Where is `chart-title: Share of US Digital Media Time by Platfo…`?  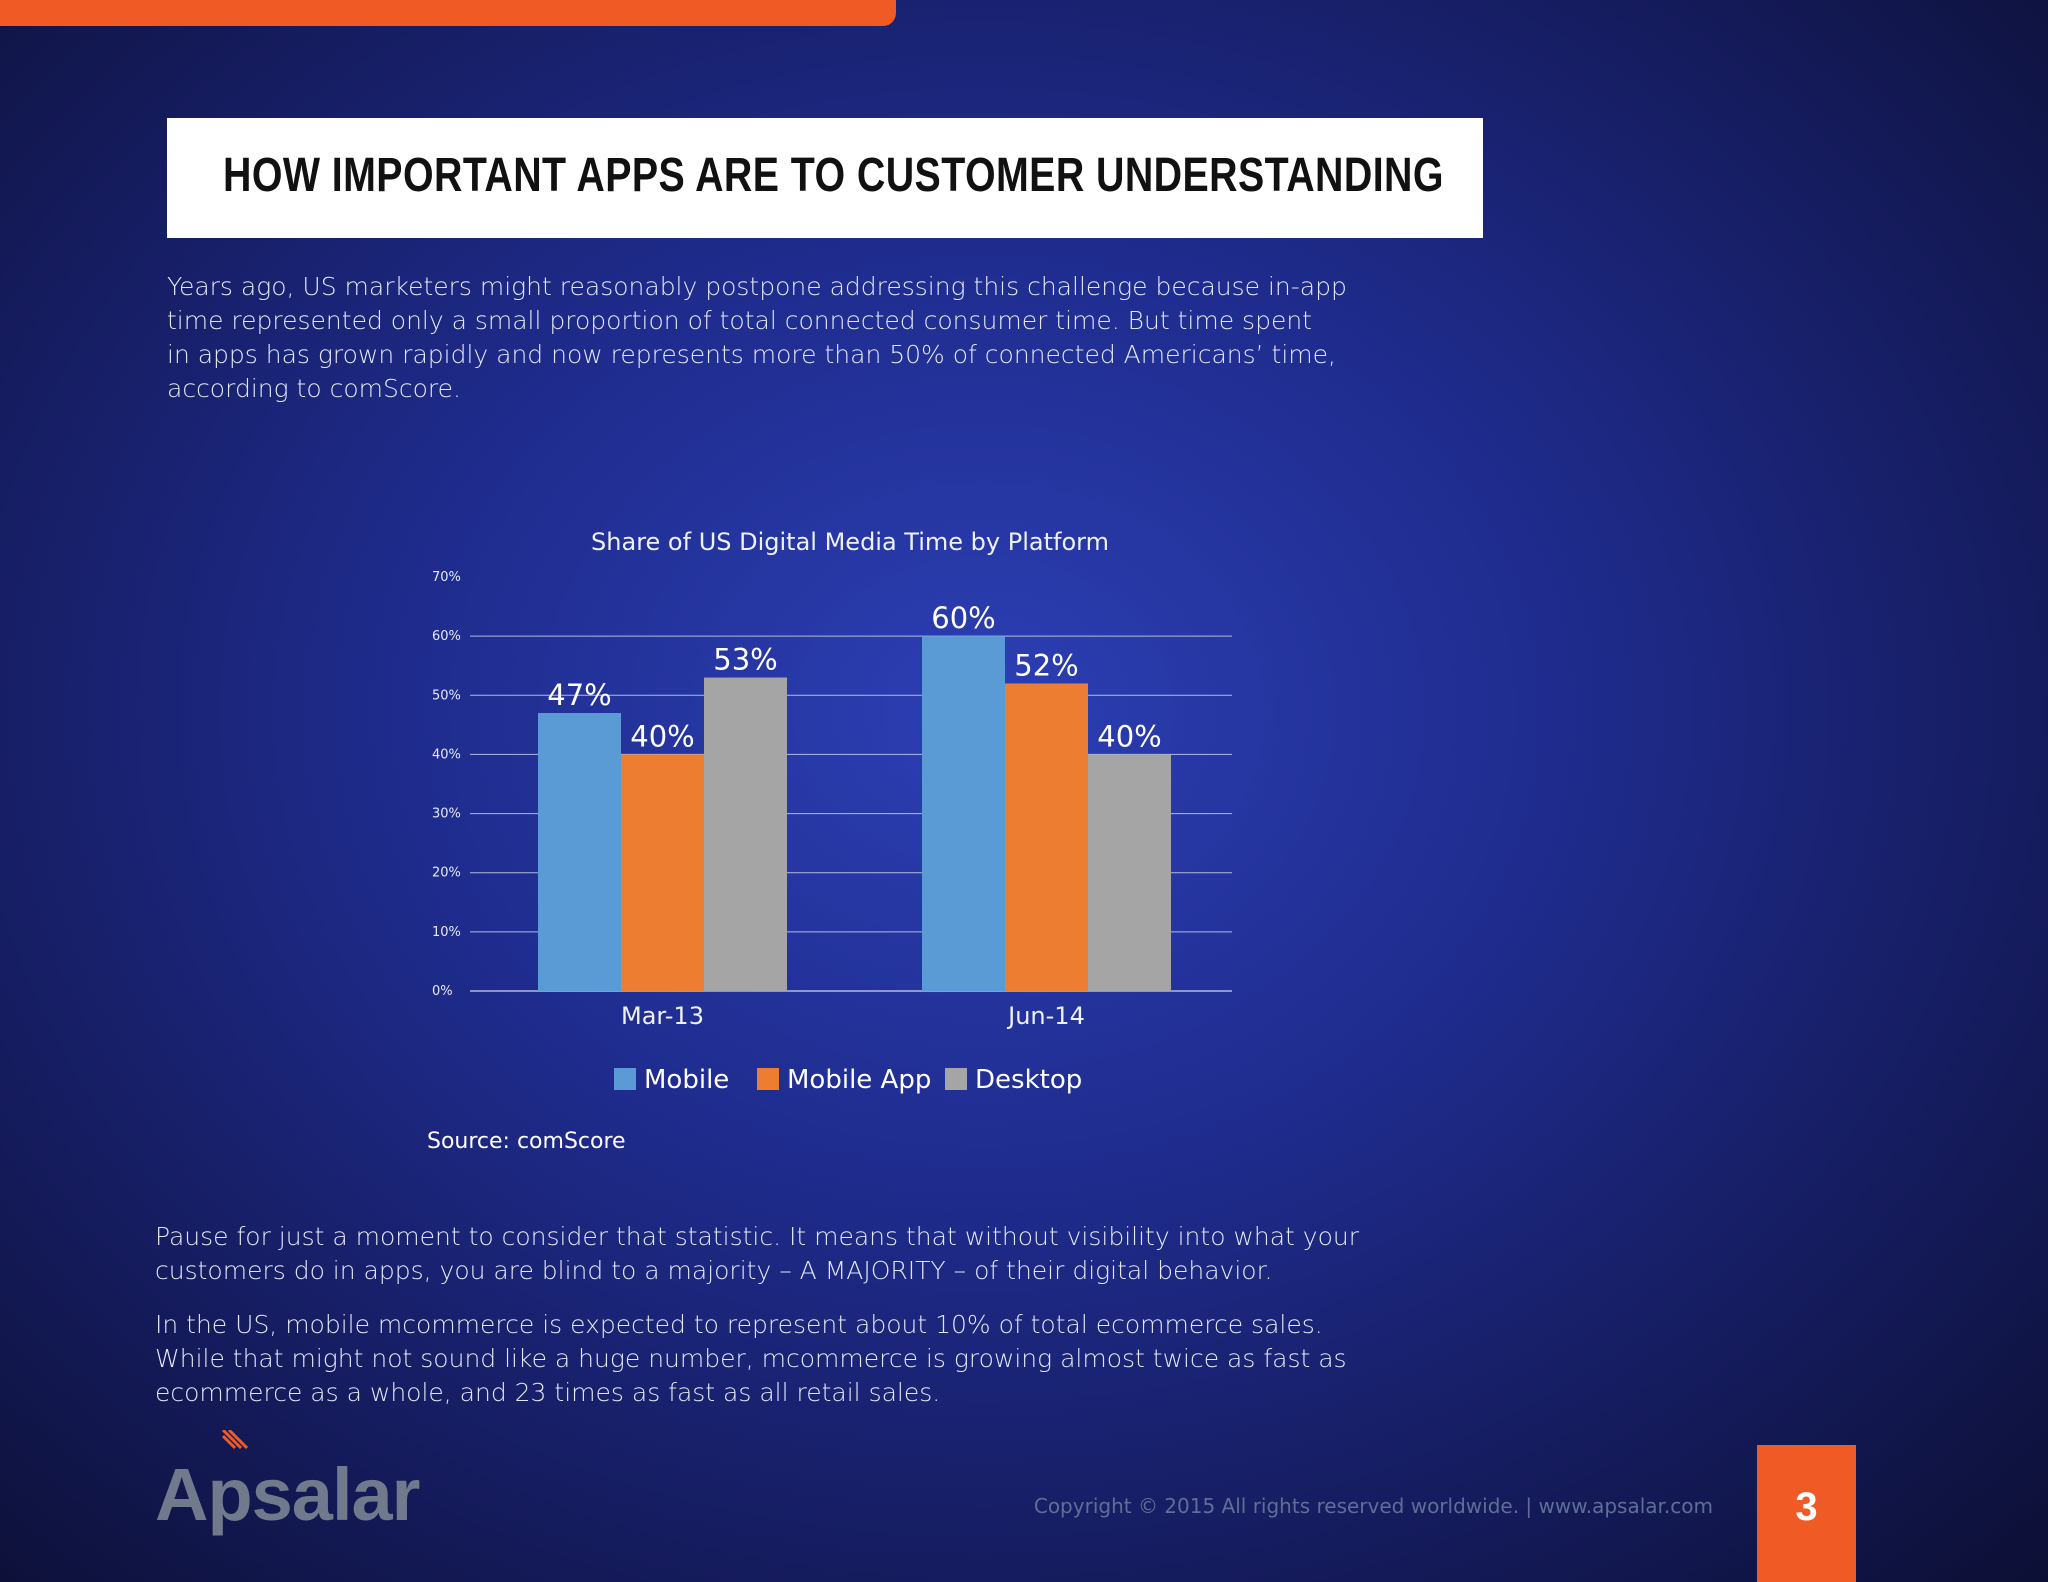 chart-title: Share of US Digital Media Time by Platfo… is located at coordinates (850, 542).